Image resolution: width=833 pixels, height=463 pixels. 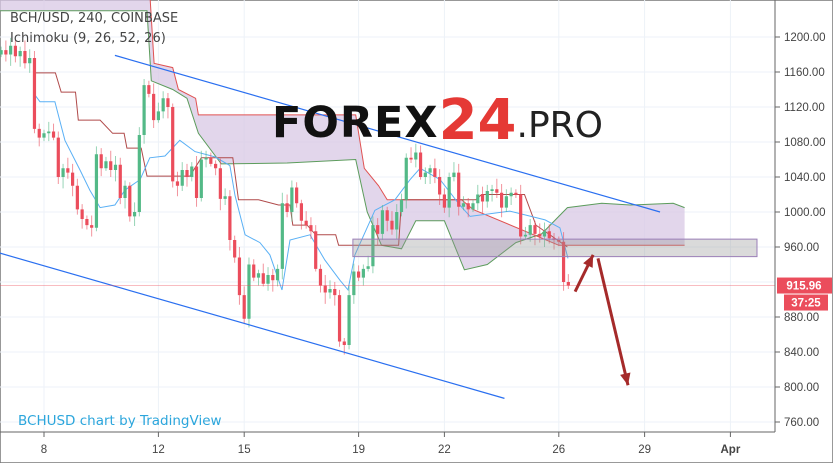 I want to click on resistance-zone-rectangle, so click(x=555, y=248).